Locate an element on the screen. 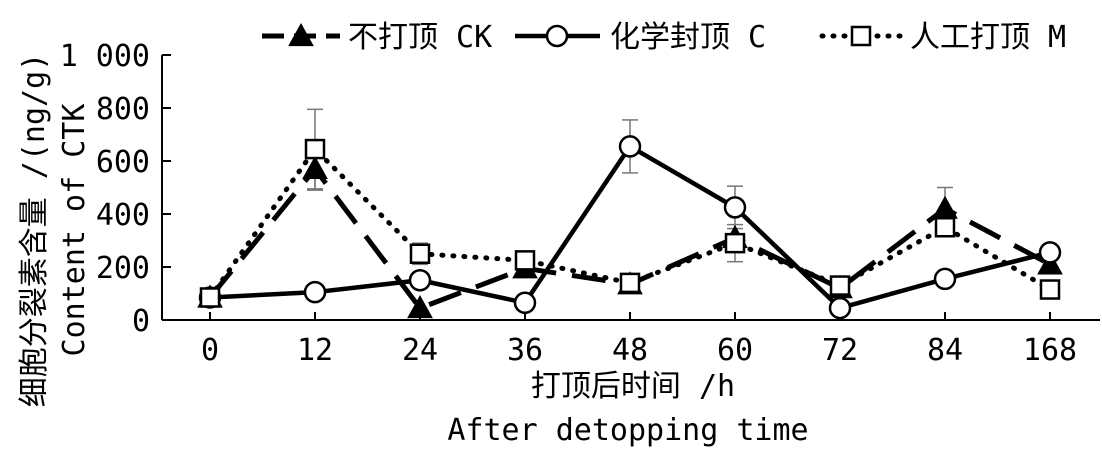 The image size is (1102, 452). x-axis-title-en: After detopping time is located at coordinates (627, 430).